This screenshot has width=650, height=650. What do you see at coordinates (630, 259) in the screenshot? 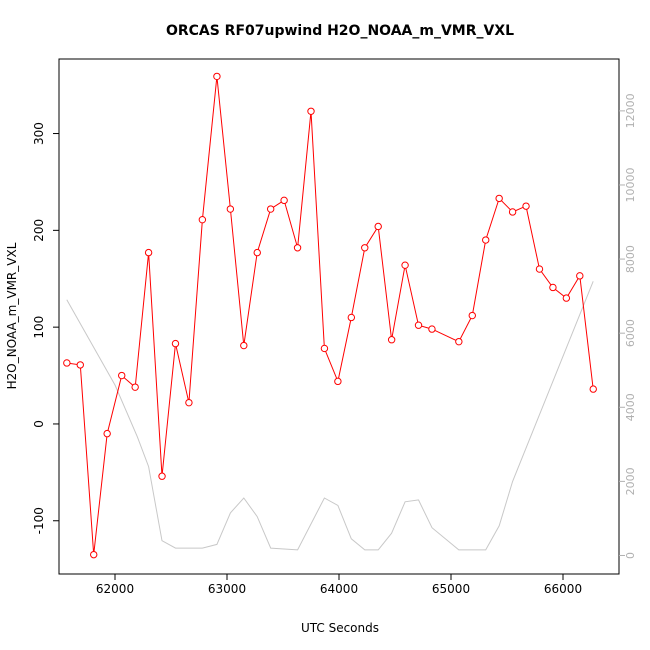
I see `y2-tick-label: 8000` at bounding box center [630, 259].